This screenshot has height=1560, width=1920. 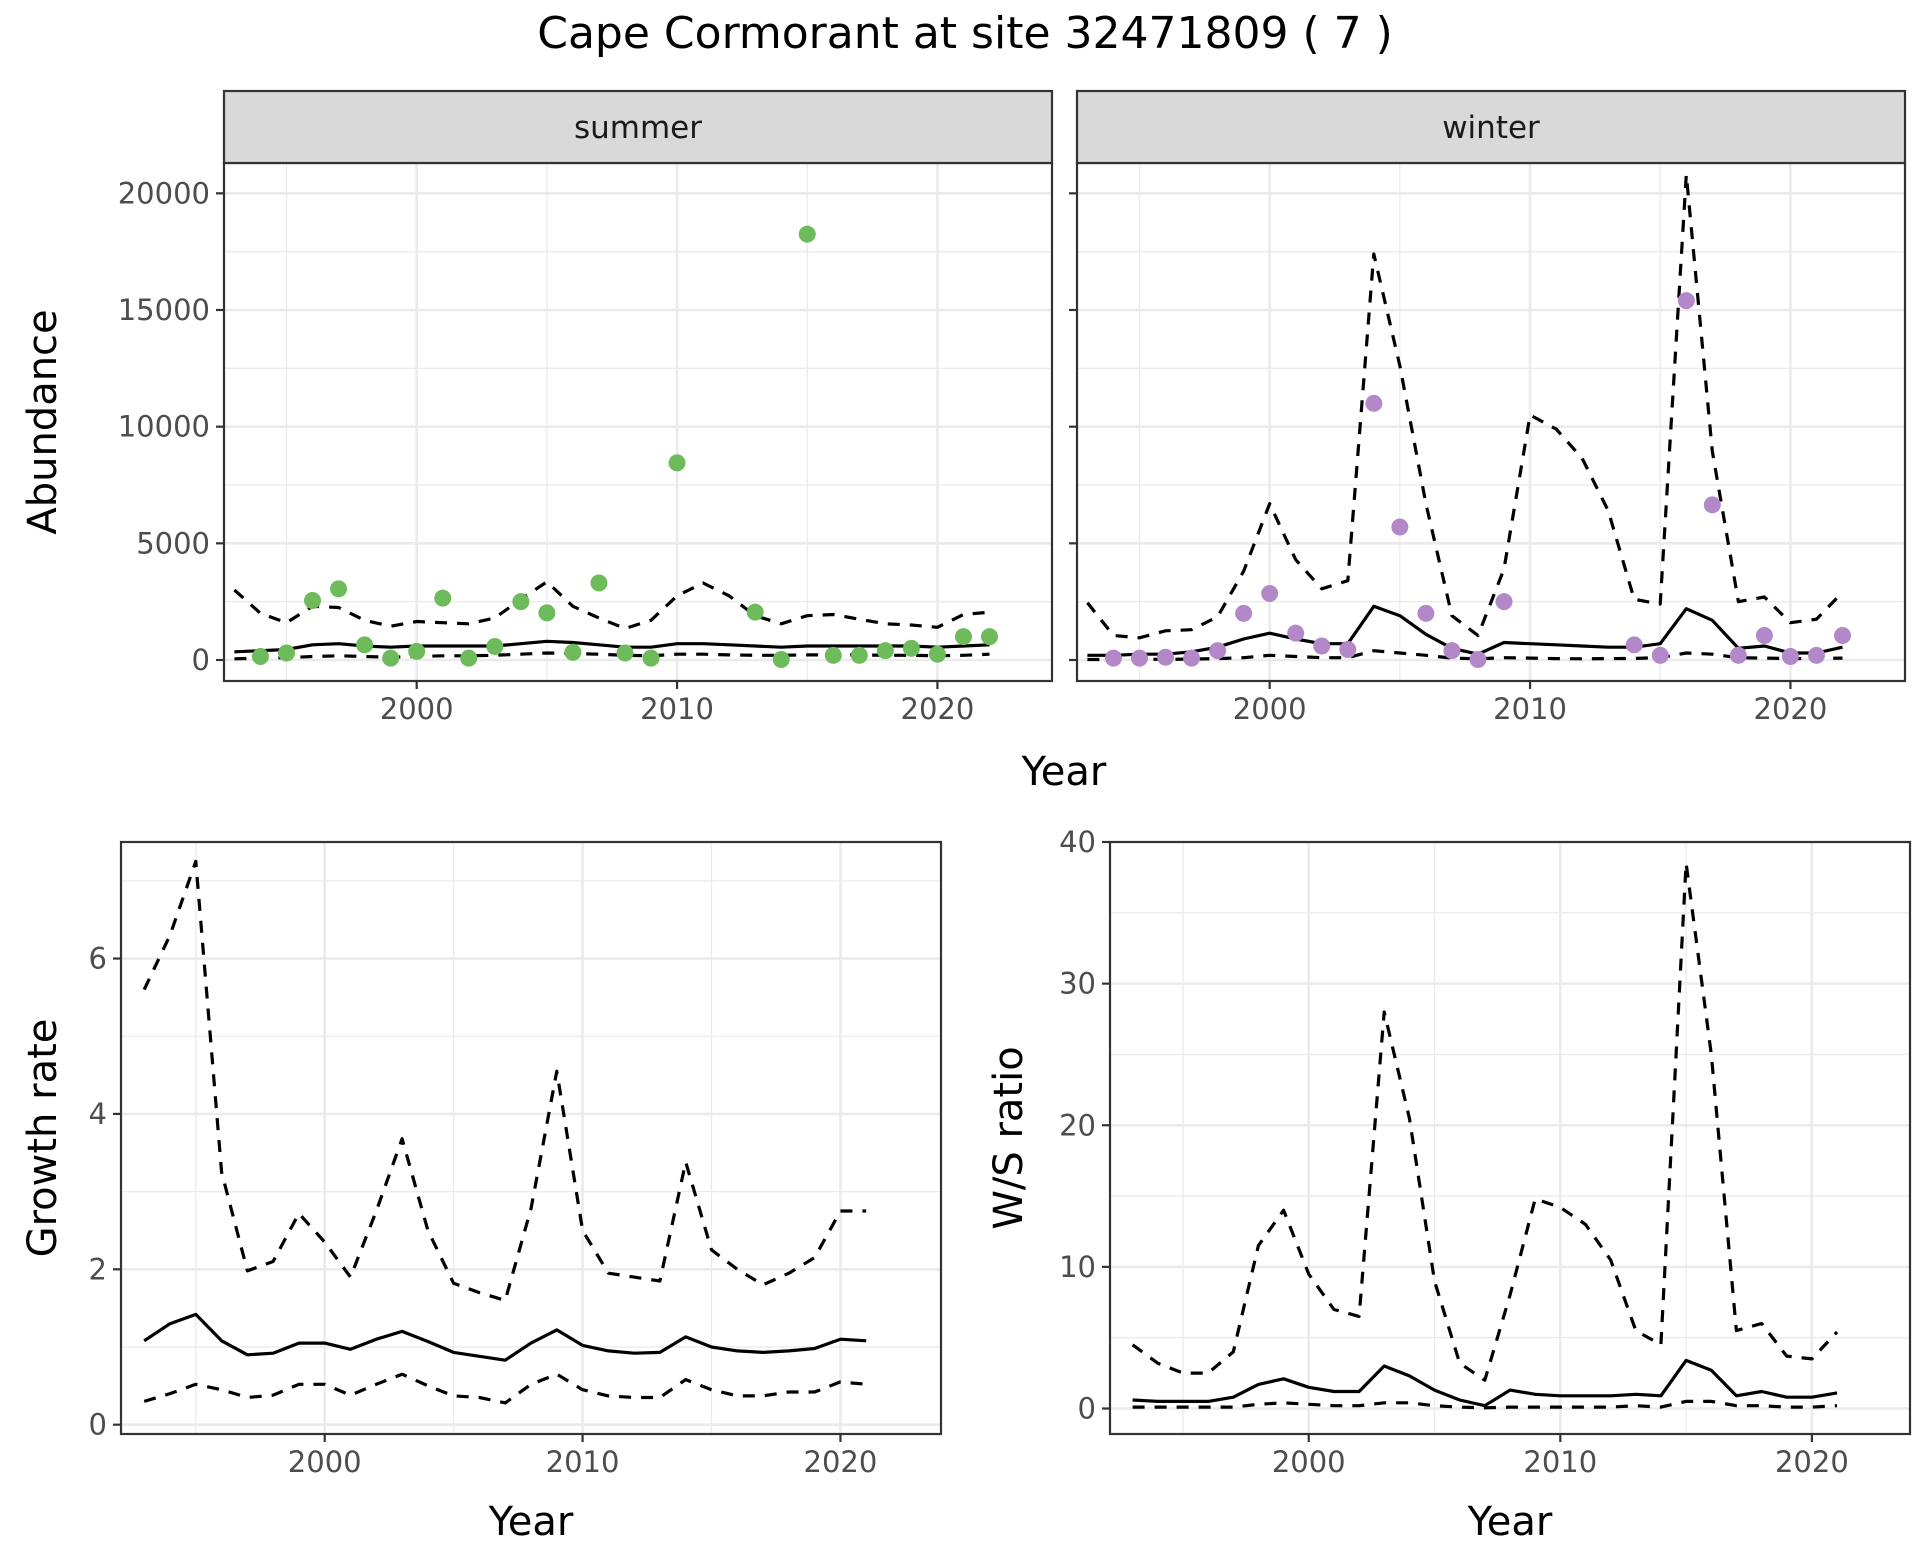 I want to click on y-tick-label: 20000, so click(x=164, y=193).